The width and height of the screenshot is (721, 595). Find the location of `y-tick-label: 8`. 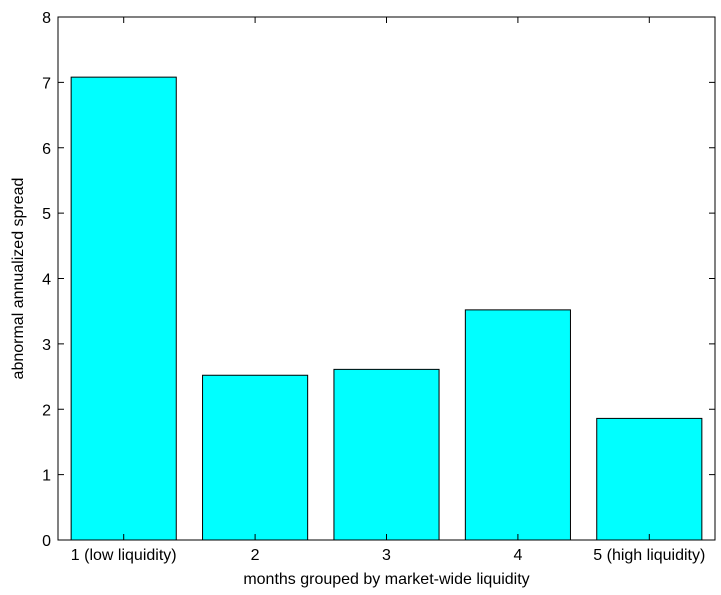

y-tick-label: 8 is located at coordinates (46, 18).